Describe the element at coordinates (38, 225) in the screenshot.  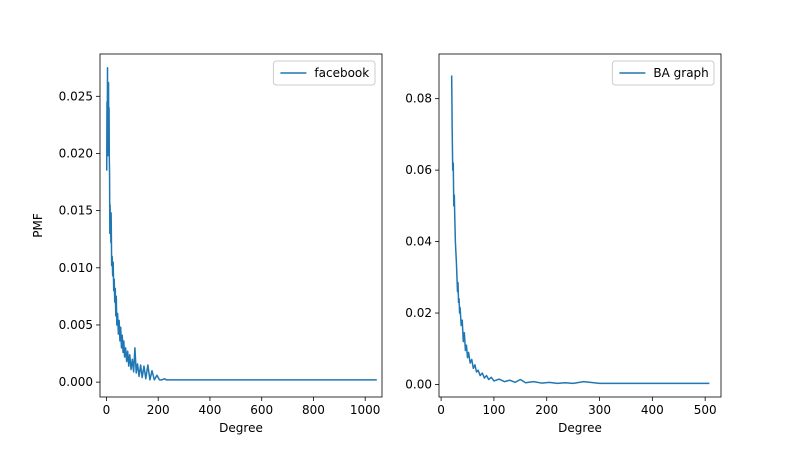
I see `y-axis-label: PMF` at that location.